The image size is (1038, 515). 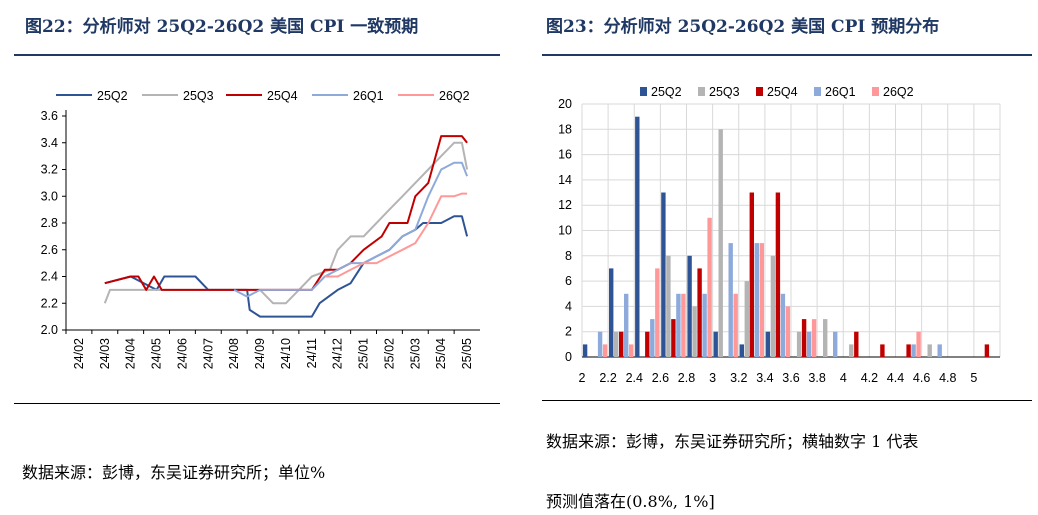 I want to click on right-source-line1: 数据来源：彭博，东吴证券研究所；横轴数字 1 代表, so click(x=732, y=441).